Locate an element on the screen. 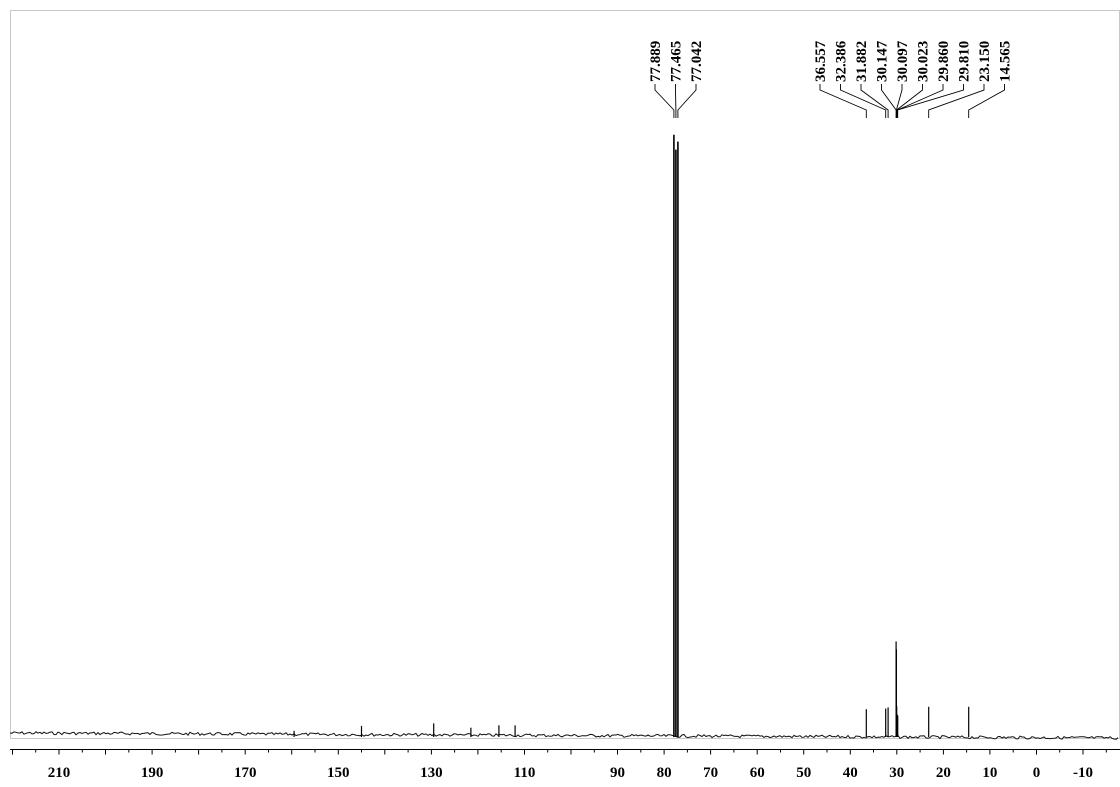 The height and width of the screenshot is (787, 1120). peak-label: 30.147 is located at coordinates (883, 61).